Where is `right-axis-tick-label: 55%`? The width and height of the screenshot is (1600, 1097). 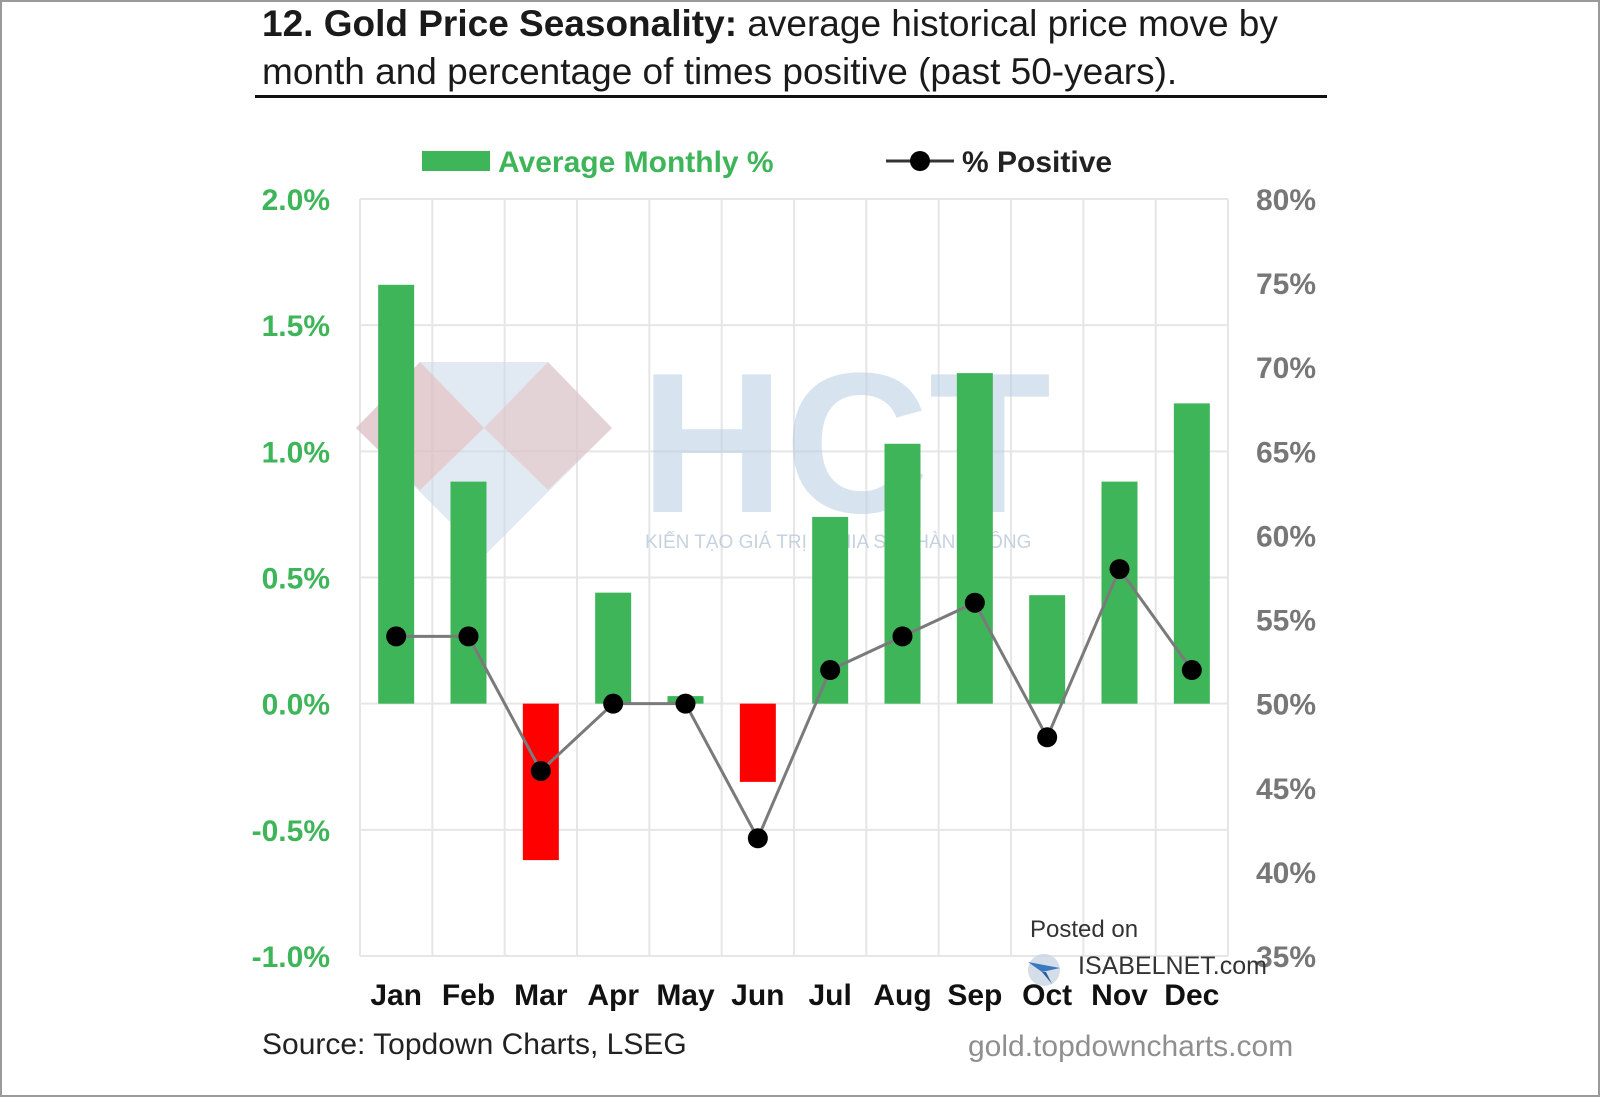
right-axis-tick-label: 55% is located at coordinates (1286, 621).